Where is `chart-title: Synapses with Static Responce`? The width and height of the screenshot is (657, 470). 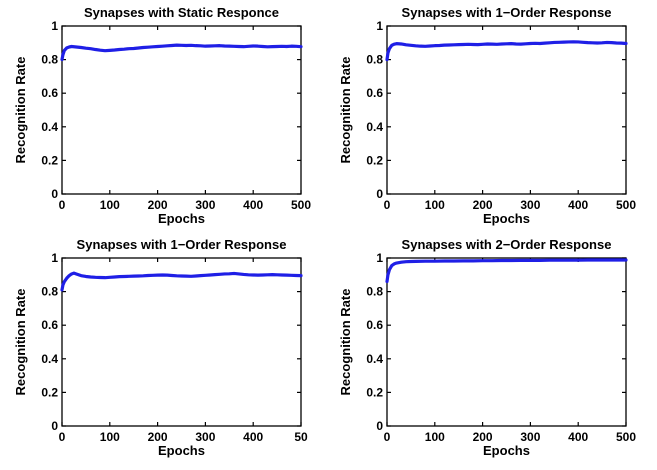 chart-title: Synapses with Static Responce is located at coordinates (181, 12).